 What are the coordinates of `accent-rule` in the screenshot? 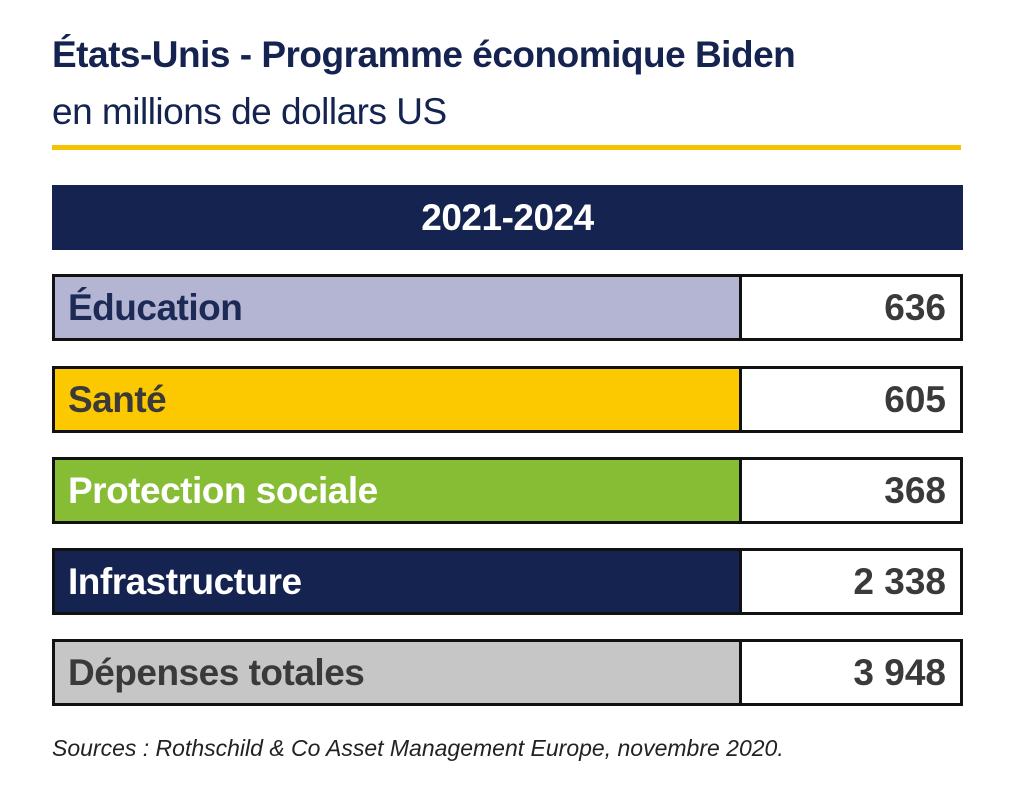 It's located at (506, 147).